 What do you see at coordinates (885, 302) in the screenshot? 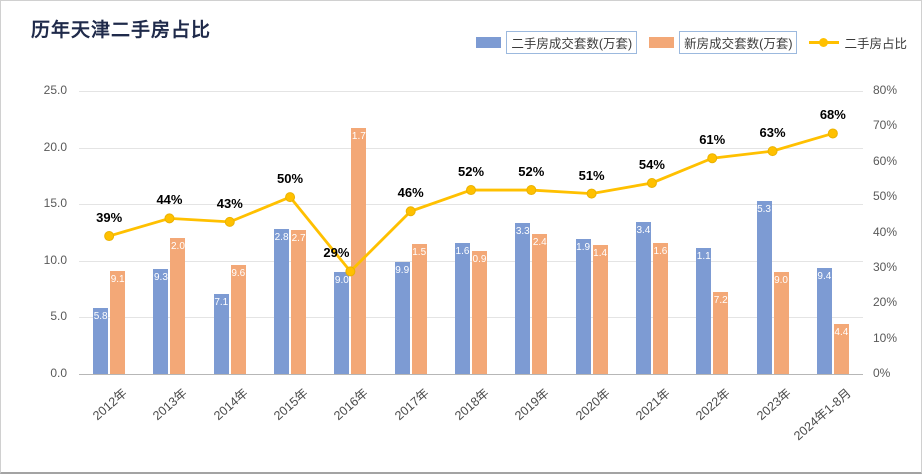
I see `right-axis-tick-label: 20%` at bounding box center [885, 302].